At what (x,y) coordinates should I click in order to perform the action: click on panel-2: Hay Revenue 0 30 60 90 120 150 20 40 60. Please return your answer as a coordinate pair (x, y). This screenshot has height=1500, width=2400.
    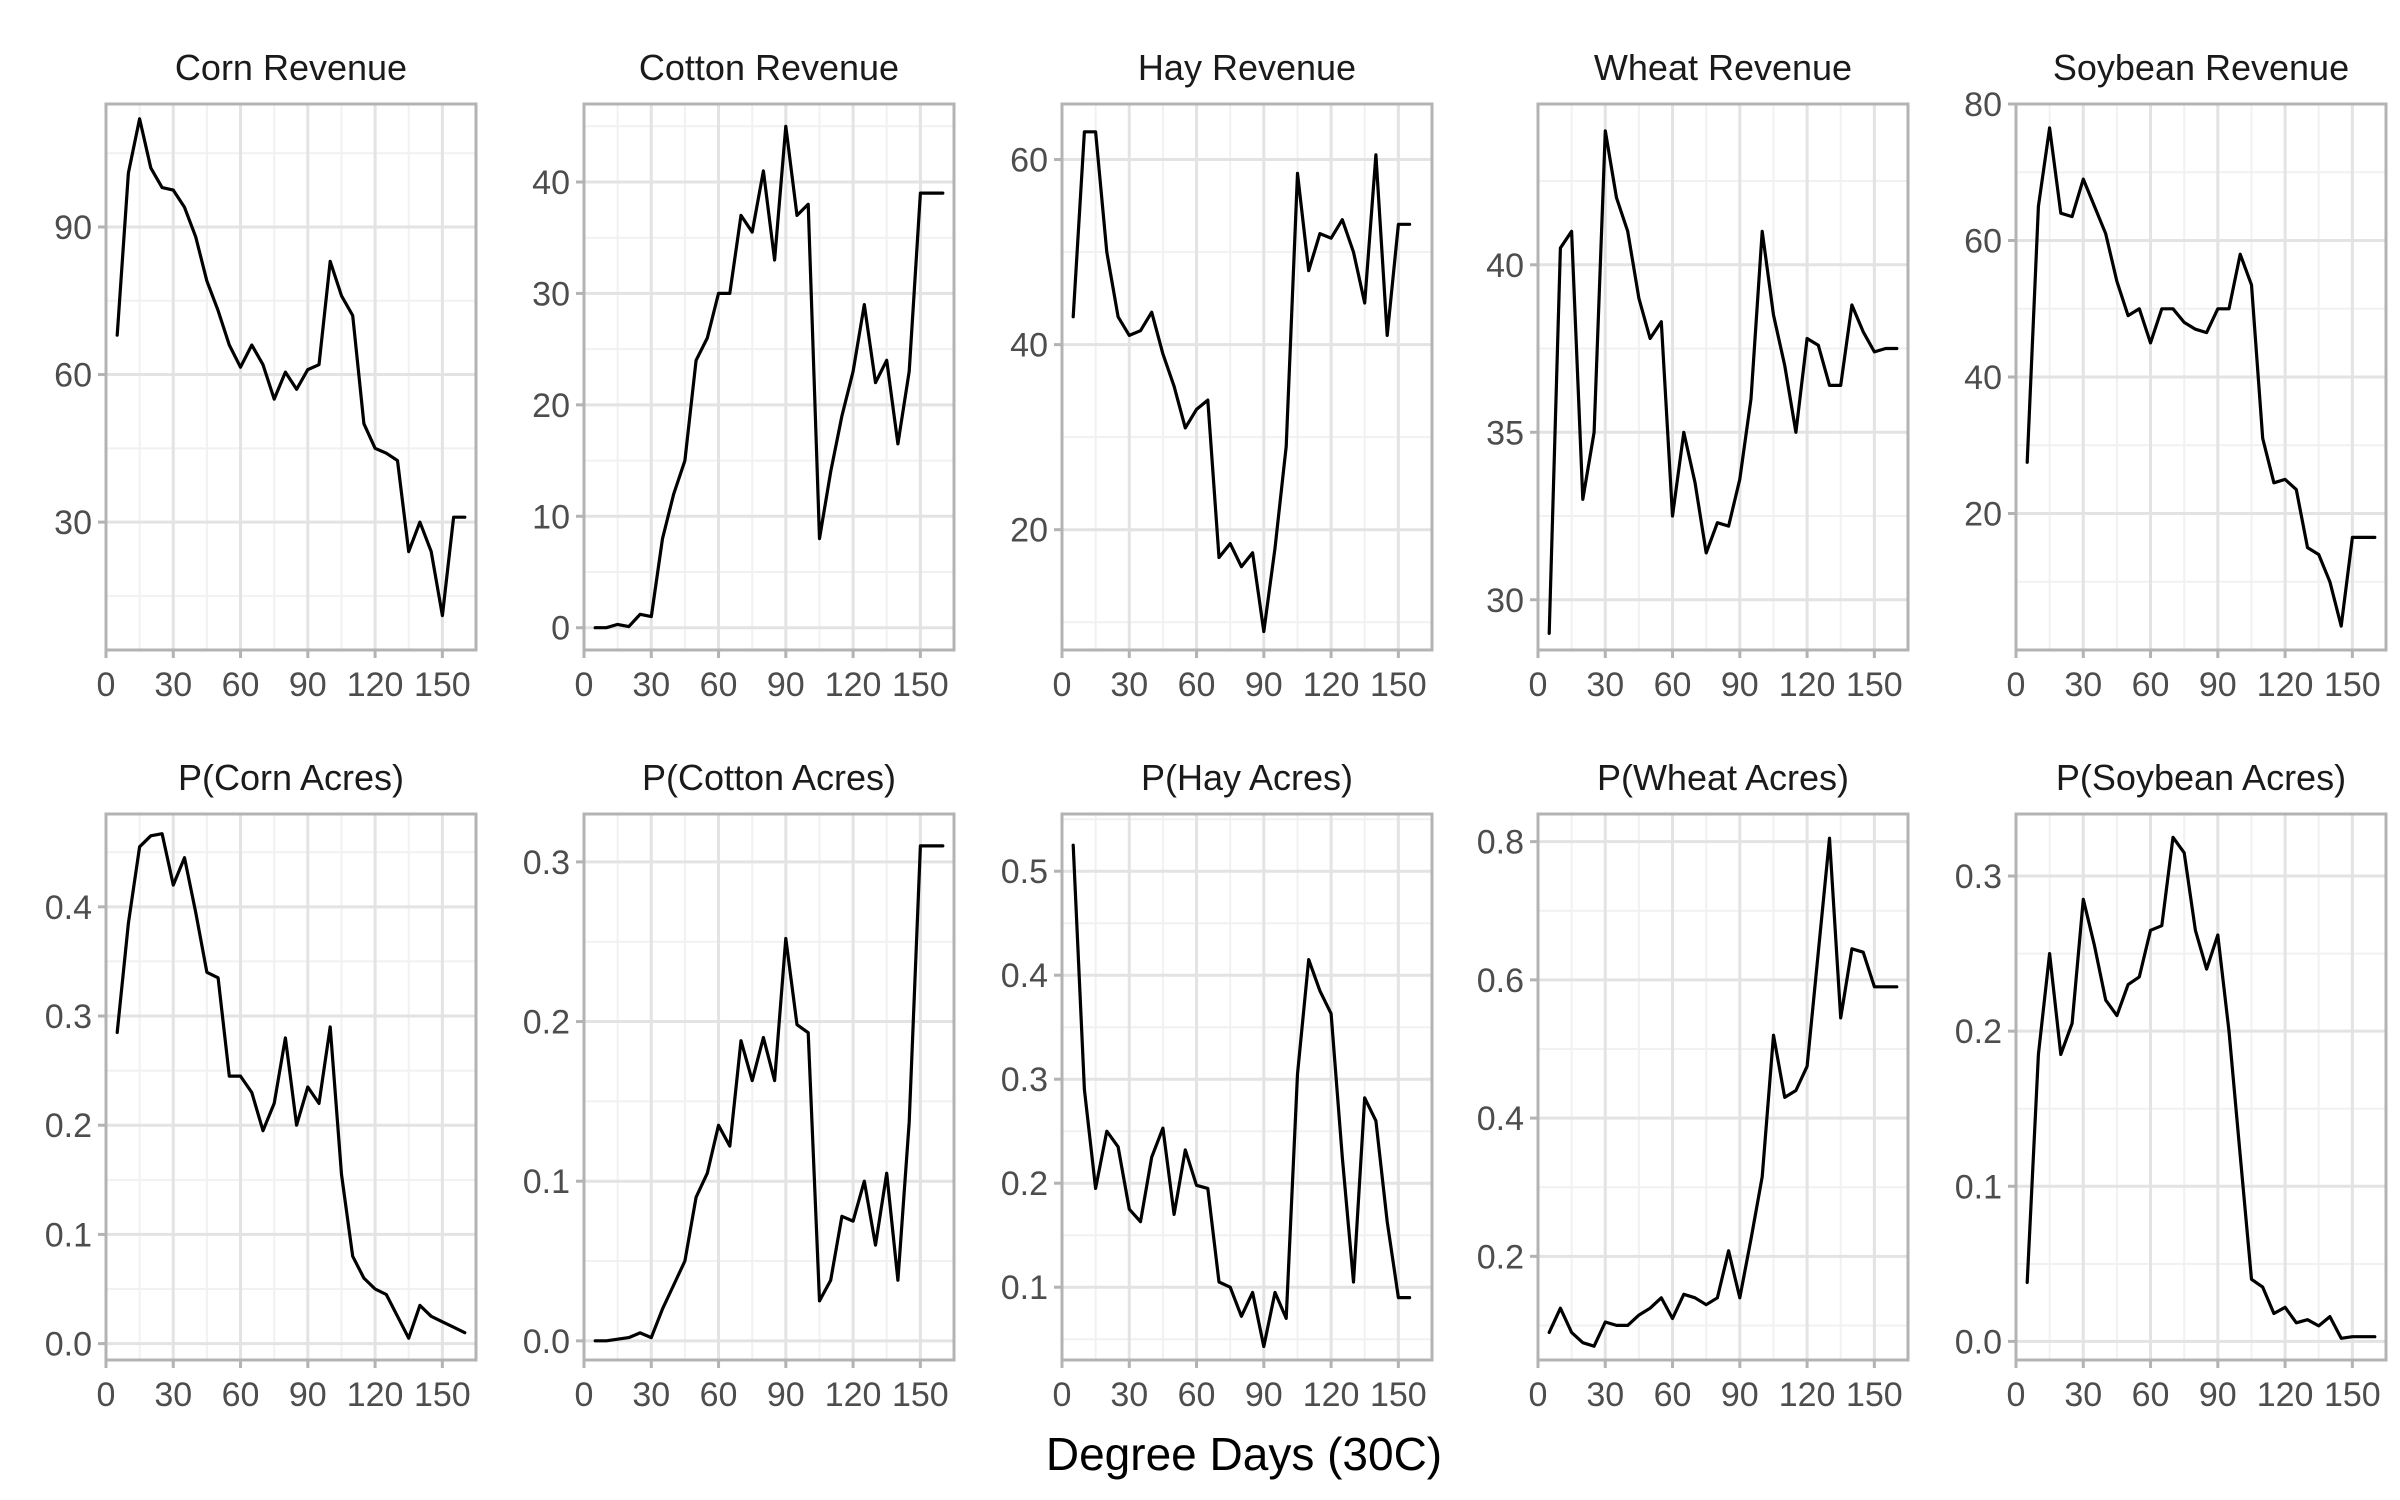
    Looking at the image, I should click on (1222, 375).